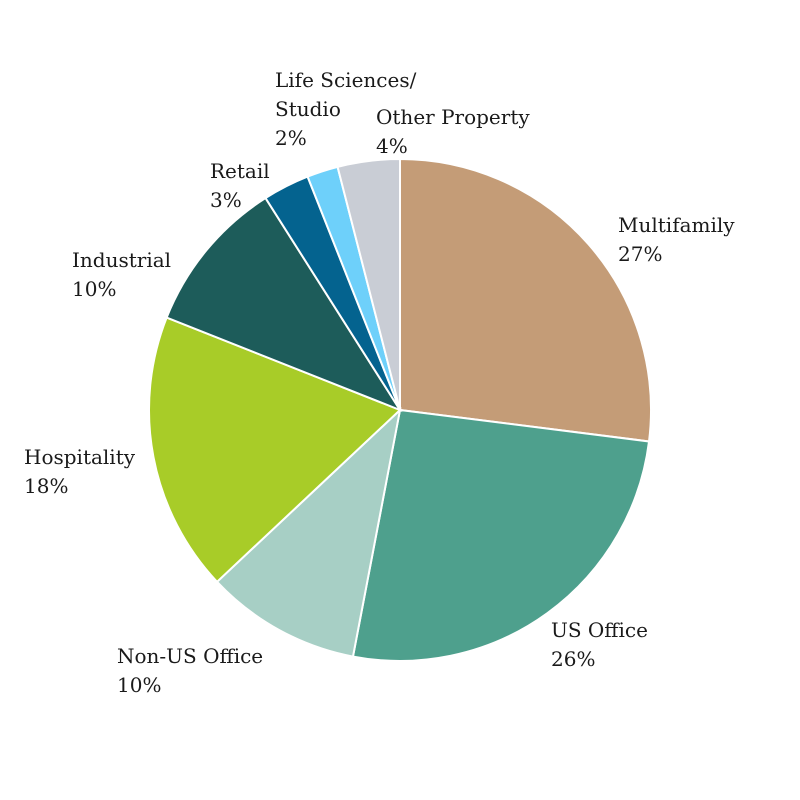  What do you see at coordinates (240, 185) in the screenshot?
I see `slice-label-retail: Retail 3%` at bounding box center [240, 185].